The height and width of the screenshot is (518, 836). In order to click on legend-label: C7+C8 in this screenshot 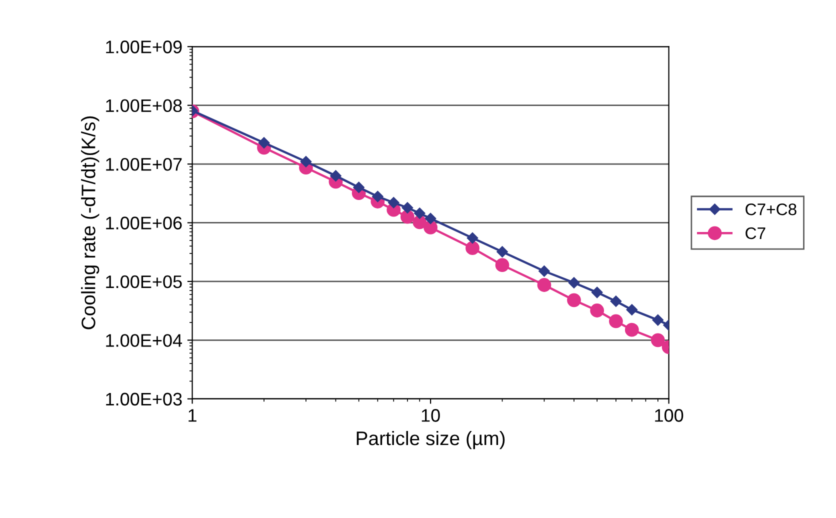, I will do `click(771, 209)`.